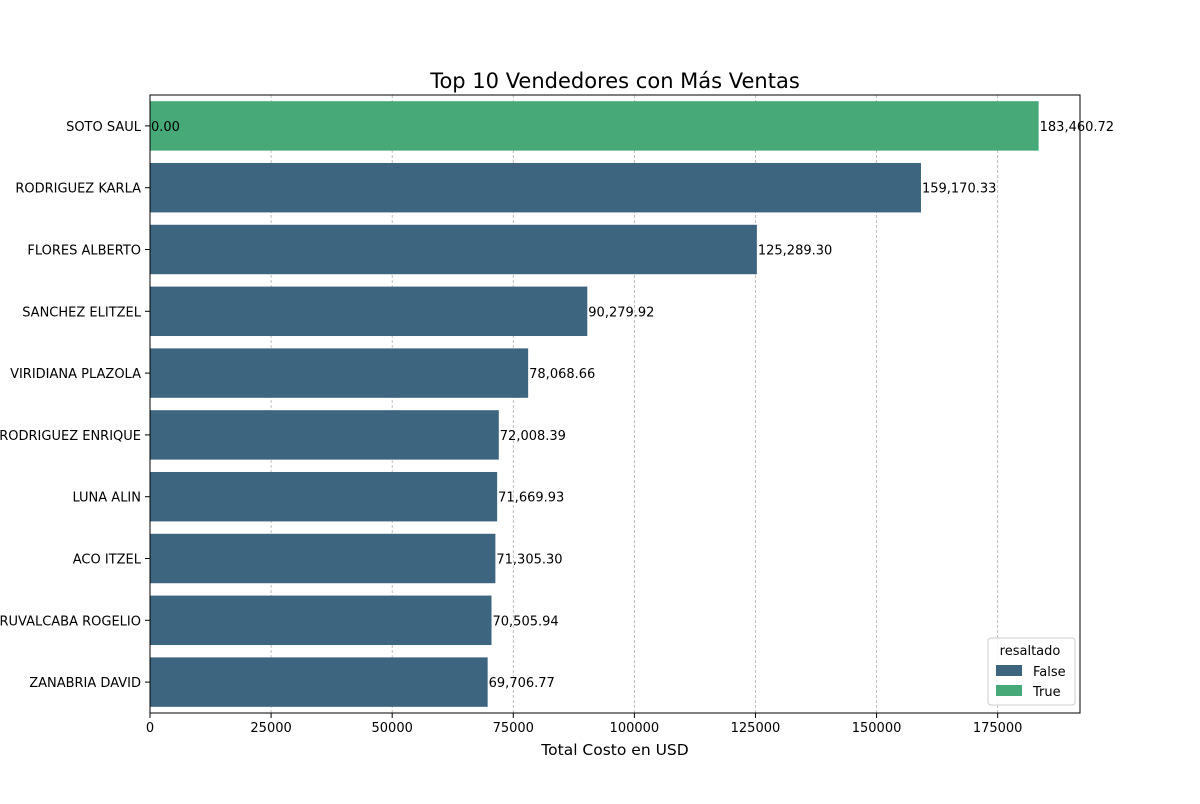 This screenshot has width=1200, height=804. What do you see at coordinates (75, 374) in the screenshot?
I see `y-tick-label: VIRIDIANA PLAZOLA` at bounding box center [75, 374].